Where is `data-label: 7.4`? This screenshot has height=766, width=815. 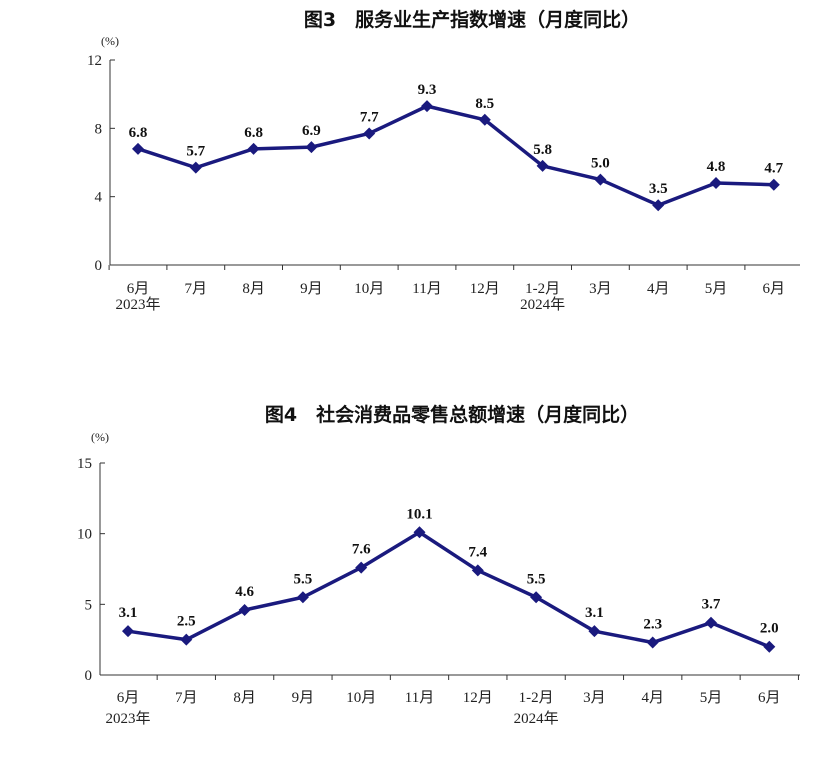 data-label: 7.4 is located at coordinates (477, 552).